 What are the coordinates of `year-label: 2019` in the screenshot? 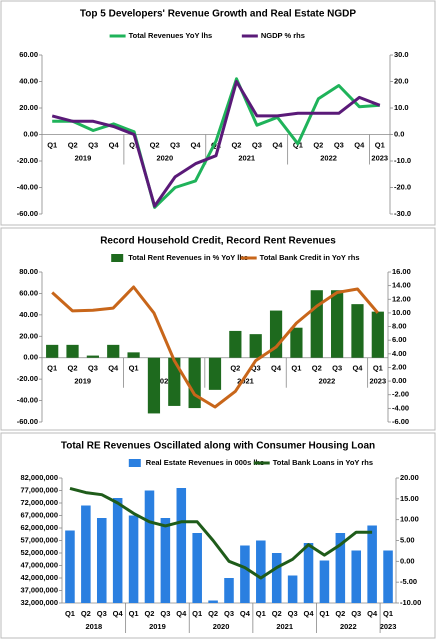 It's located at (83, 157).